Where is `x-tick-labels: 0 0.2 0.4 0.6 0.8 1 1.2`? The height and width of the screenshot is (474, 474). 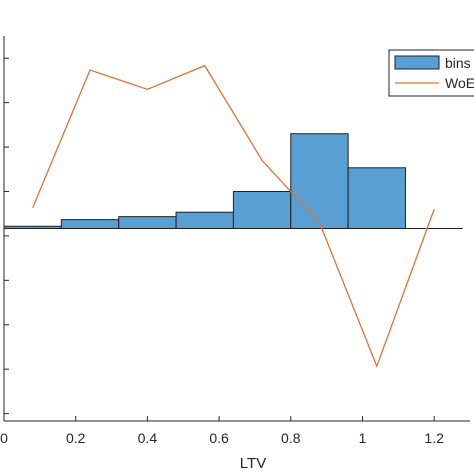 x-tick-labels: 0 0.2 0.4 0.6 0.8 1 1.2 is located at coordinates (222, 438).